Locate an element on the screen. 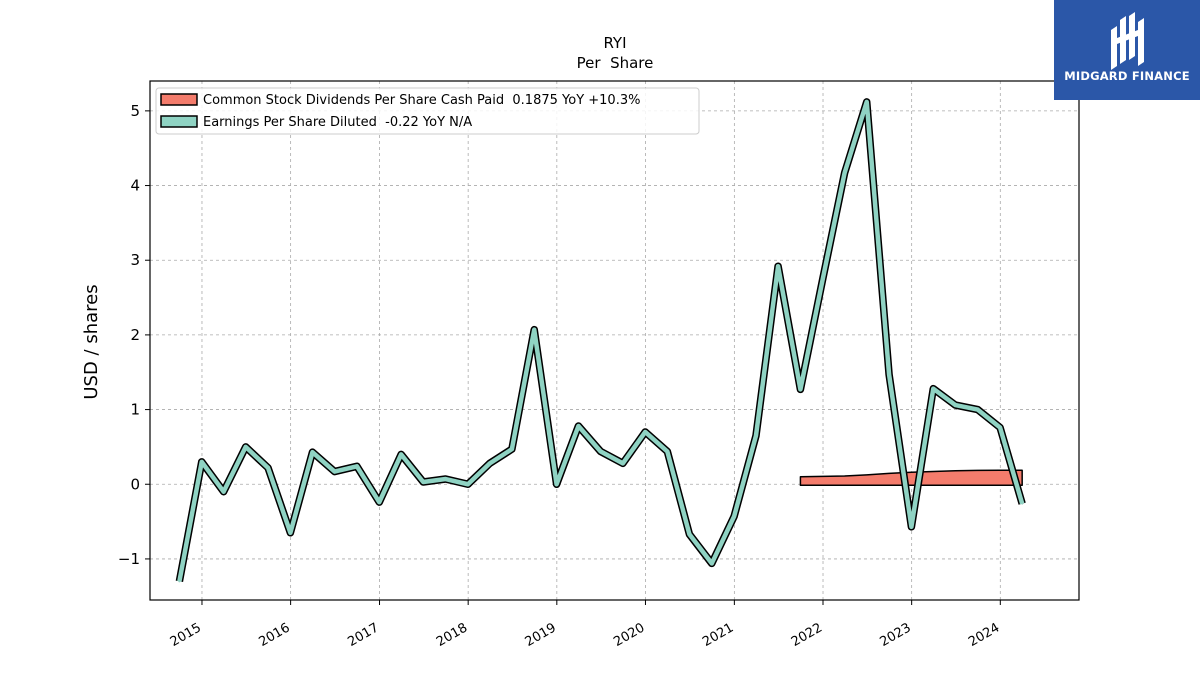 The width and height of the screenshot is (1200, 675). x-tick-label: 2015 is located at coordinates (186, 635).